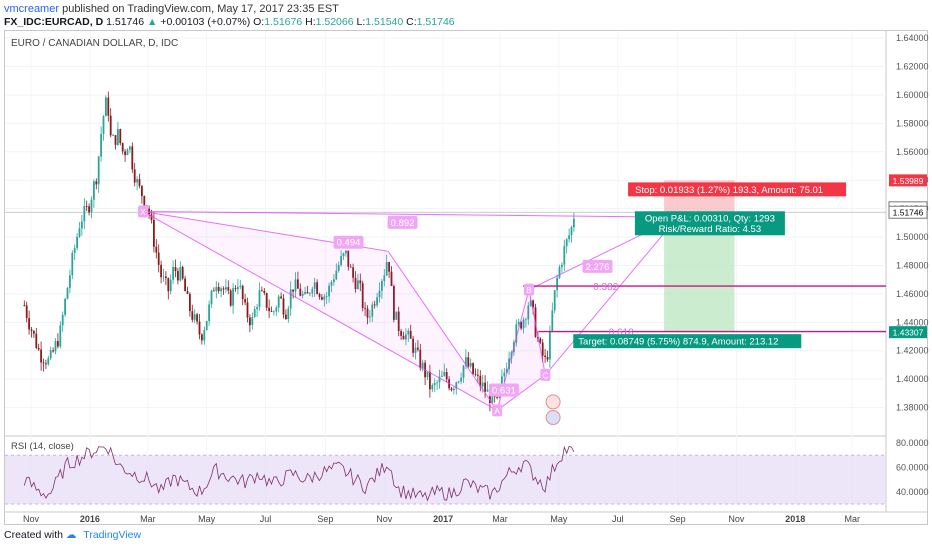 The width and height of the screenshot is (932, 550). Describe the element at coordinates (710, 229) in the screenshot. I see `rr-label: Risk/Reward Ratio: 4.53` at that location.